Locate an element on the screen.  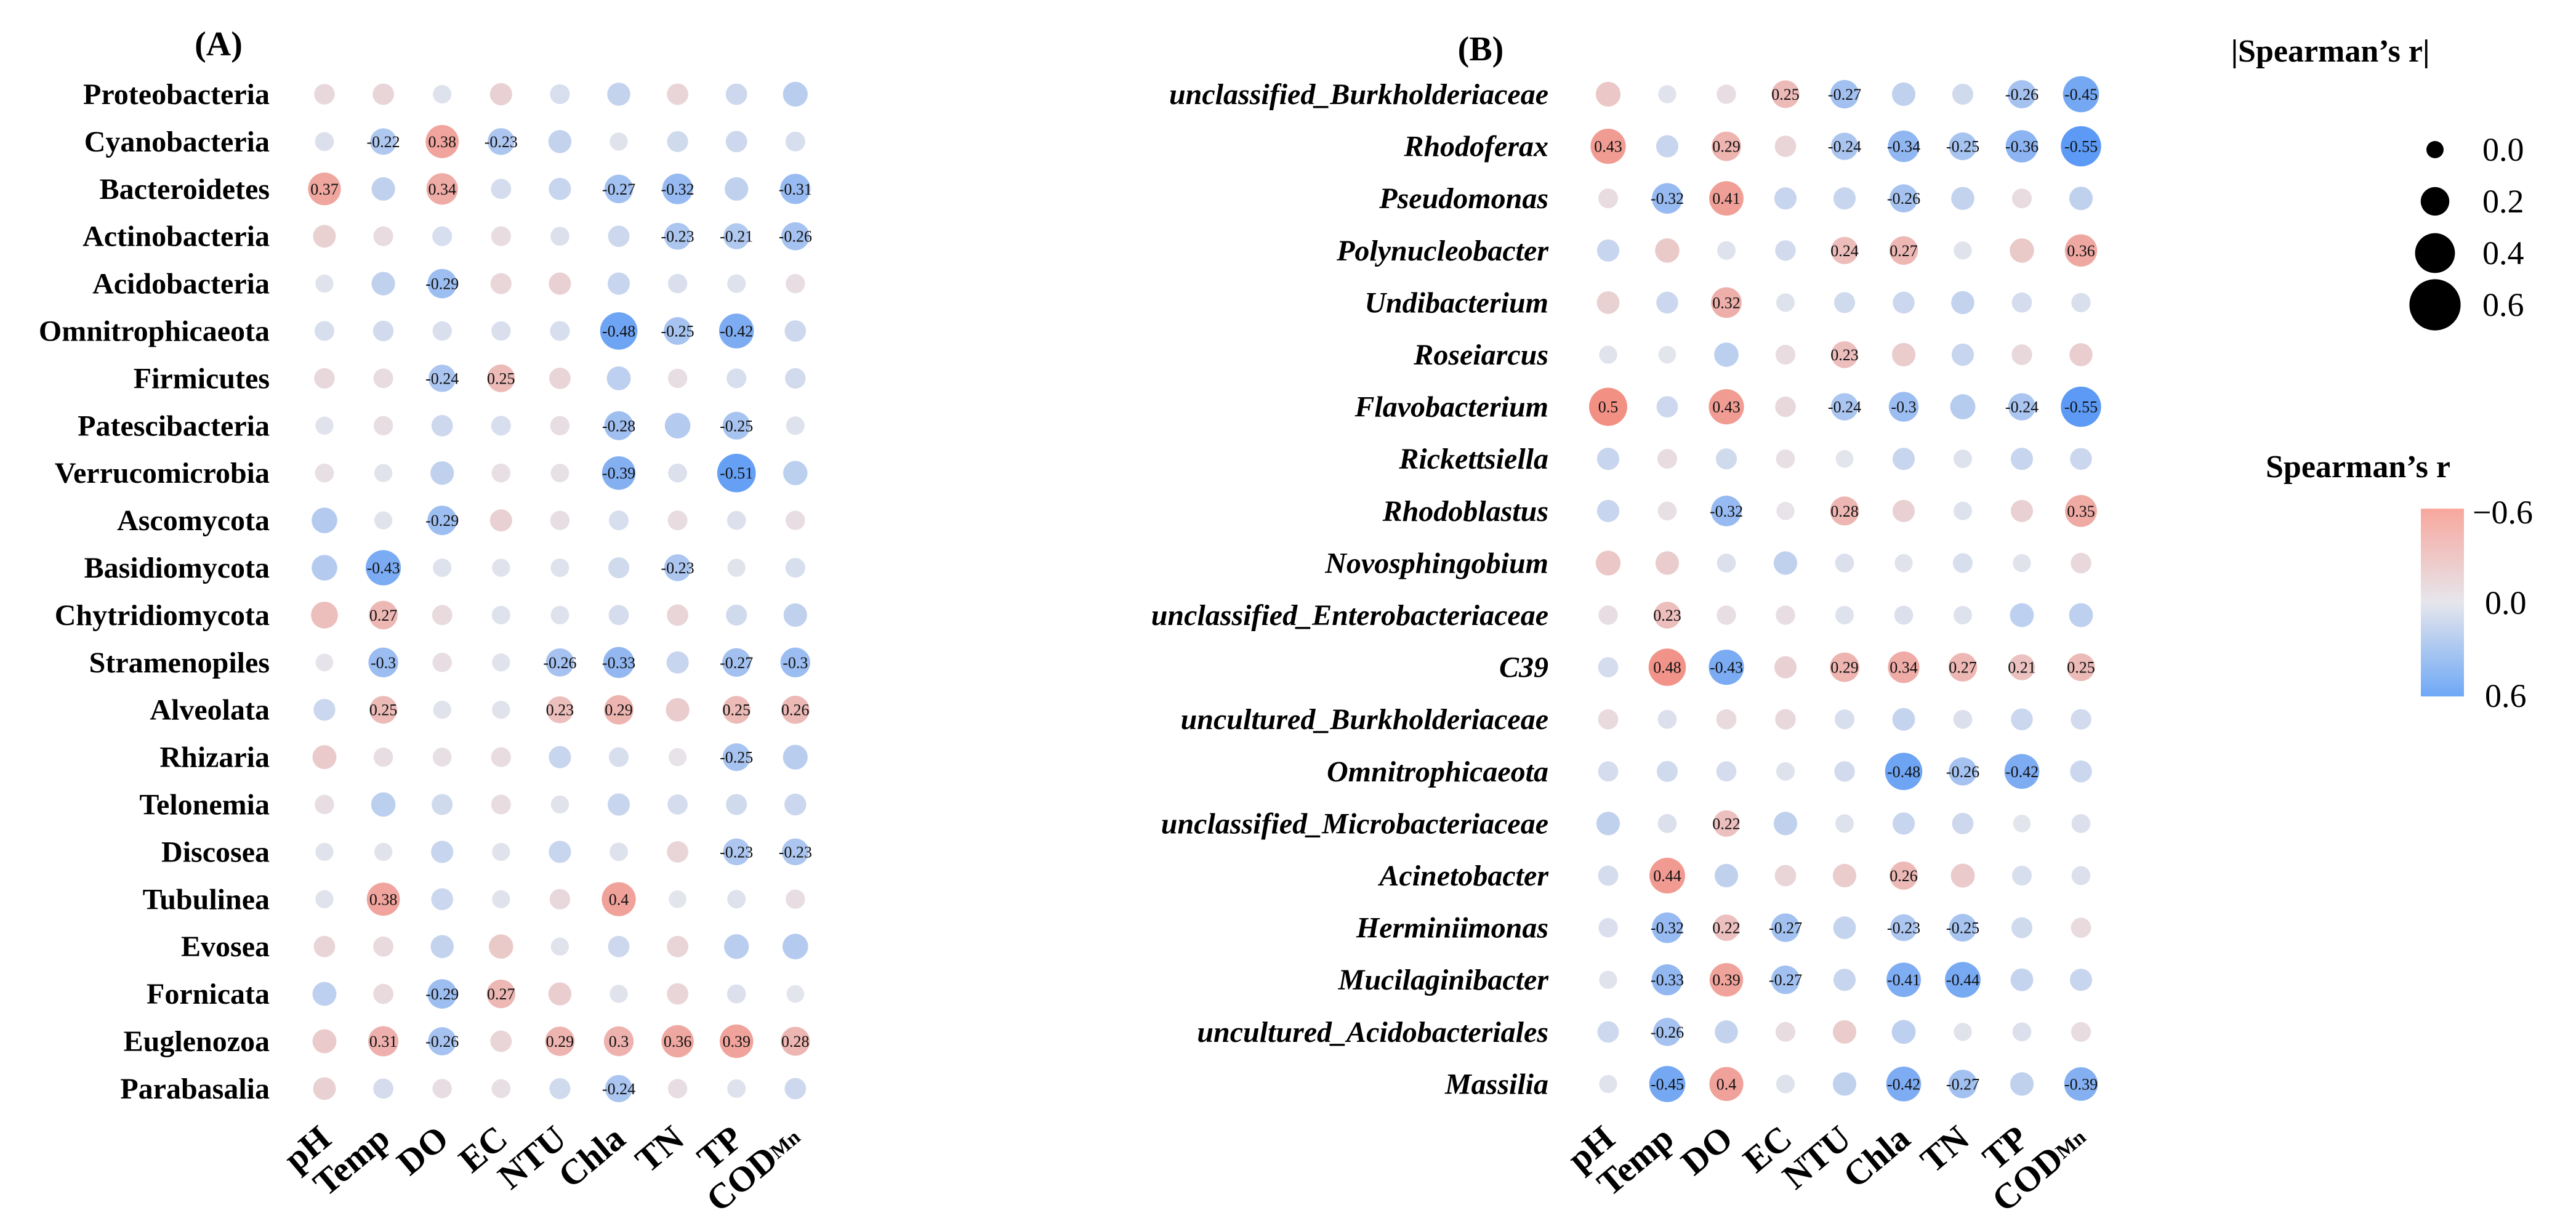
row-label: Patescibacteria is located at coordinates (174, 425).